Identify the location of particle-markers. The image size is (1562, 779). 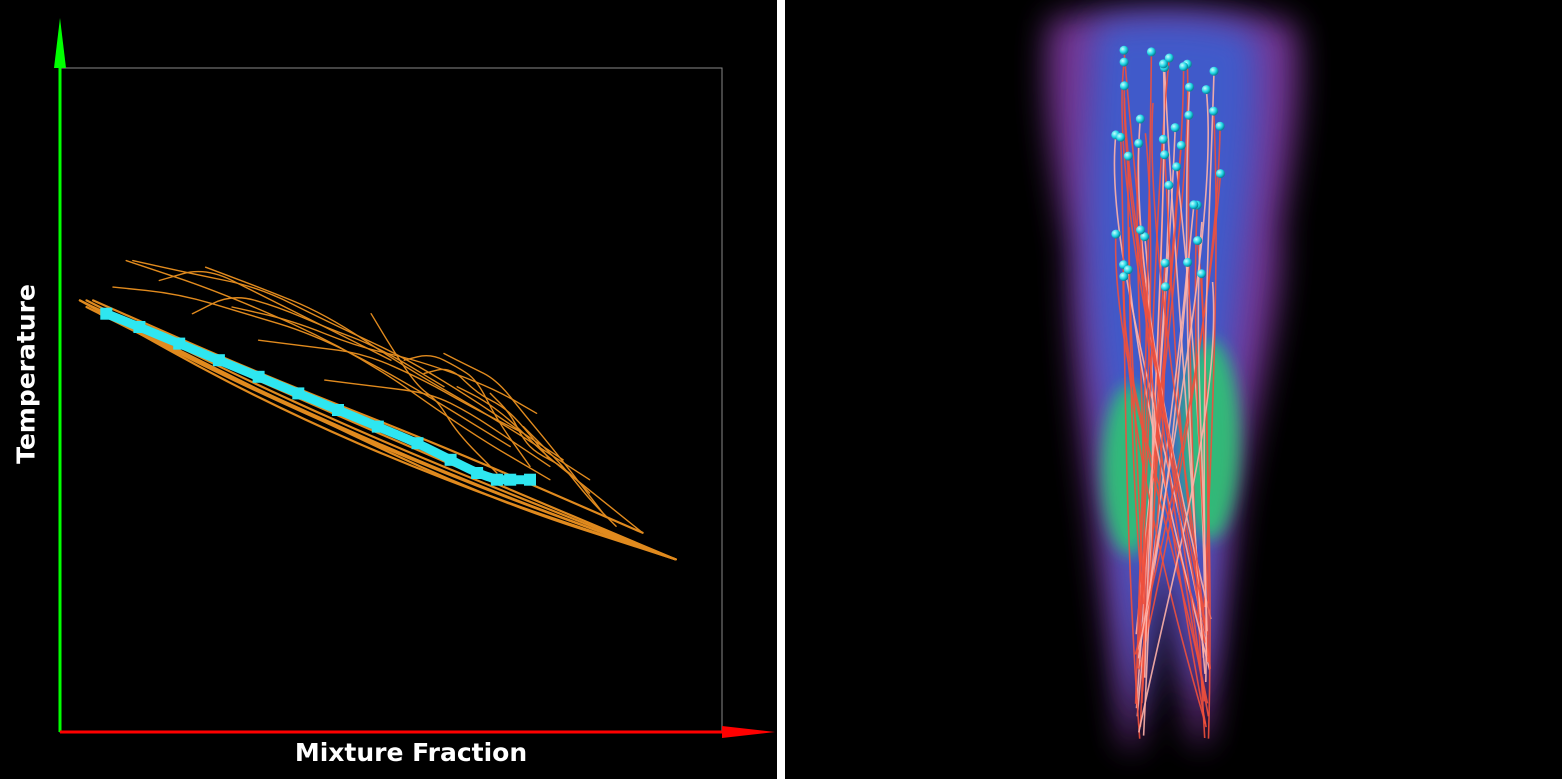
(1168, 168).